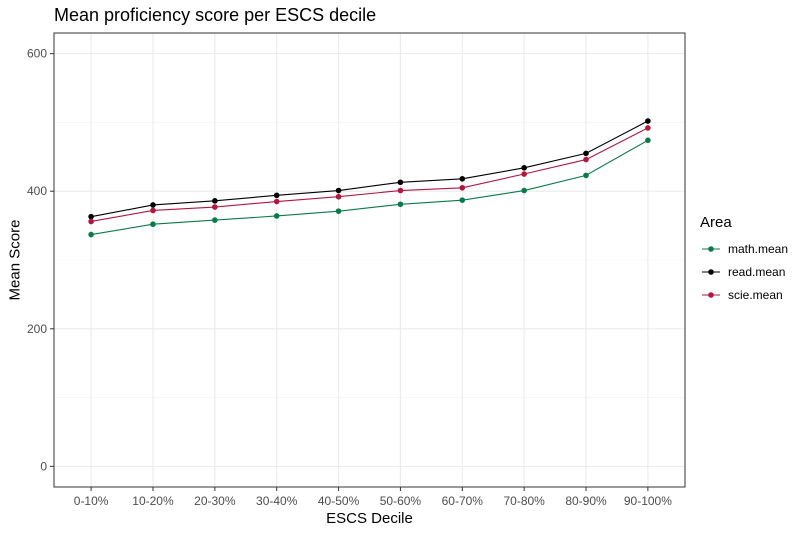 The height and width of the screenshot is (534, 811). Describe the element at coordinates (369, 518) in the screenshot. I see `x-axis-label: ESCS Decile` at that location.